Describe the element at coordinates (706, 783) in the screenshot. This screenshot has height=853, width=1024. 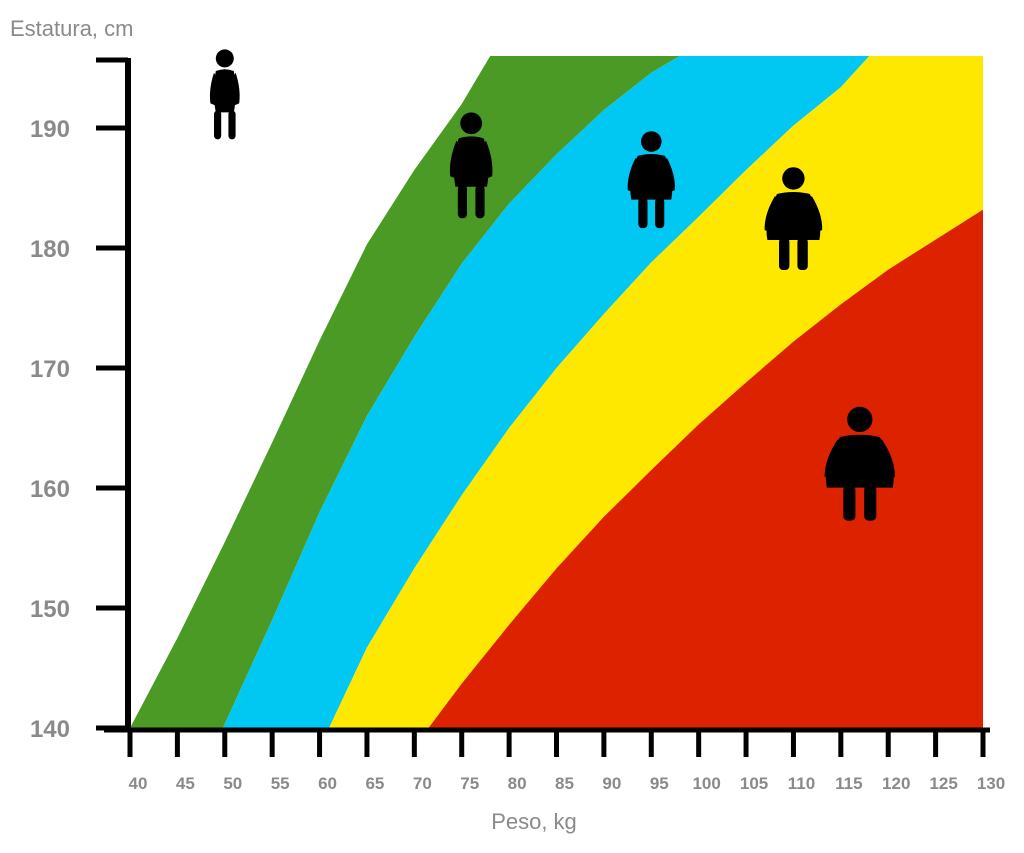
I see `x-tick-label-100: 100` at that location.